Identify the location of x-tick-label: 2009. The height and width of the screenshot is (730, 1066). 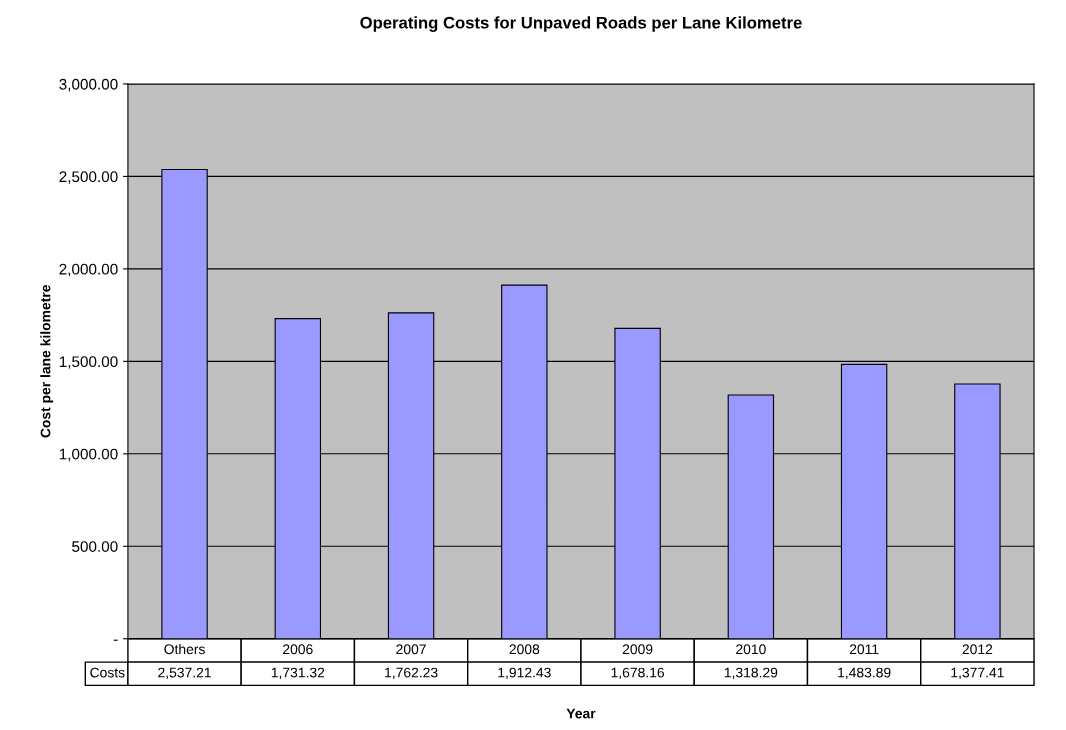
(637, 649).